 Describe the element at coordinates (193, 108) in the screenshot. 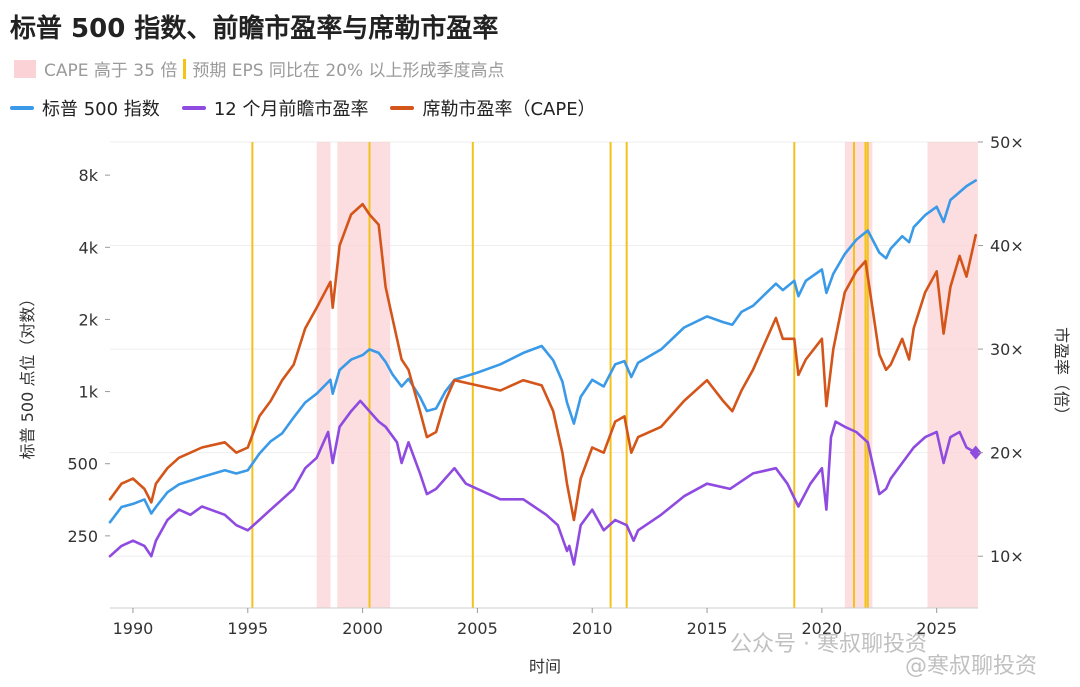

I see `legend-line-forward-pe` at that location.